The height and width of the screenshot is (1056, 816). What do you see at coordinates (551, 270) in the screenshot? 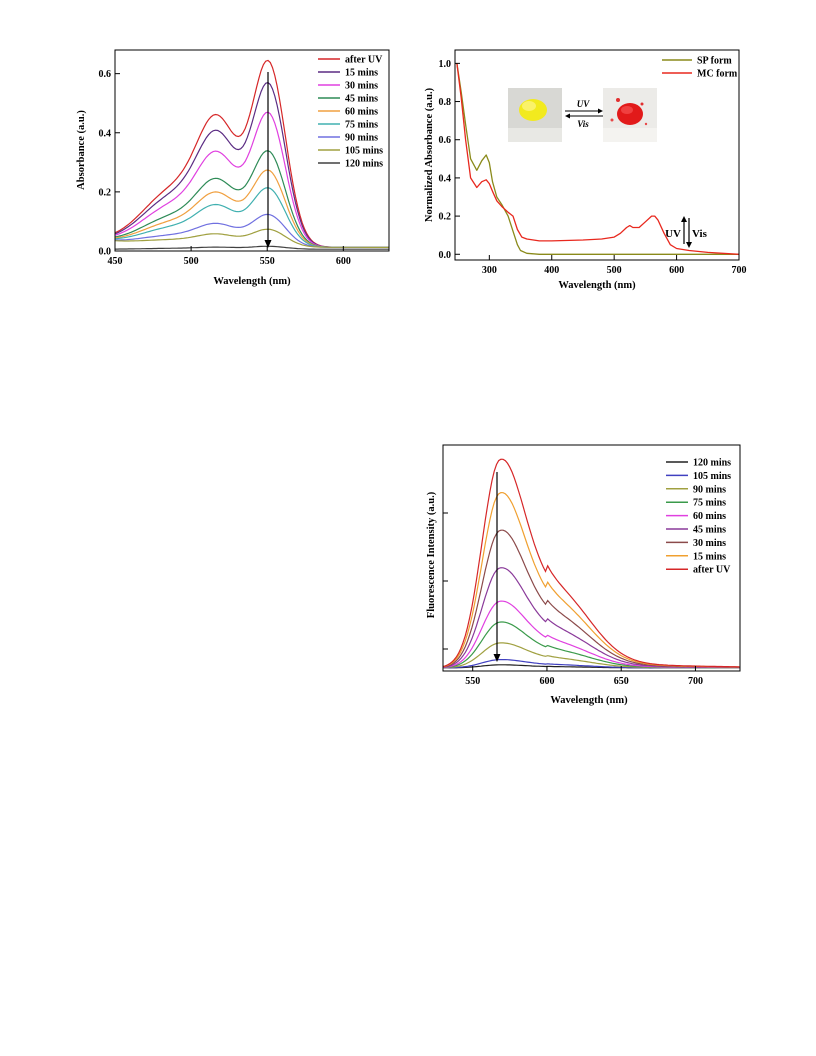
I see `x-tick-label: 400` at bounding box center [551, 270].